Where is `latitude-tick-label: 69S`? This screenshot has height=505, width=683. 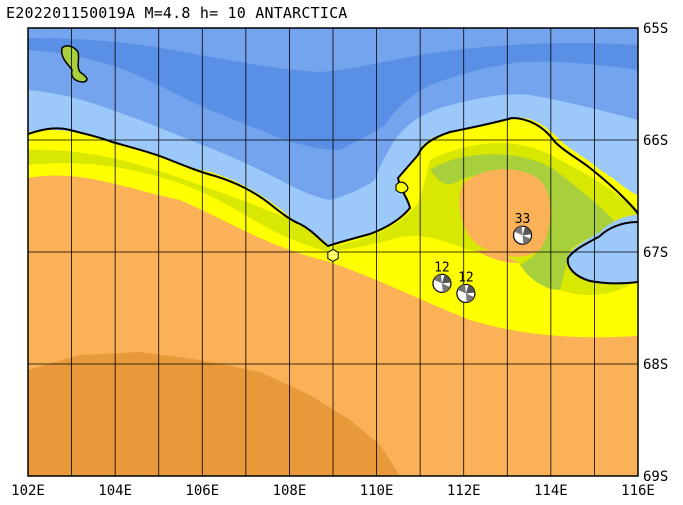
latitude-tick-label: 69S is located at coordinates (655, 477).